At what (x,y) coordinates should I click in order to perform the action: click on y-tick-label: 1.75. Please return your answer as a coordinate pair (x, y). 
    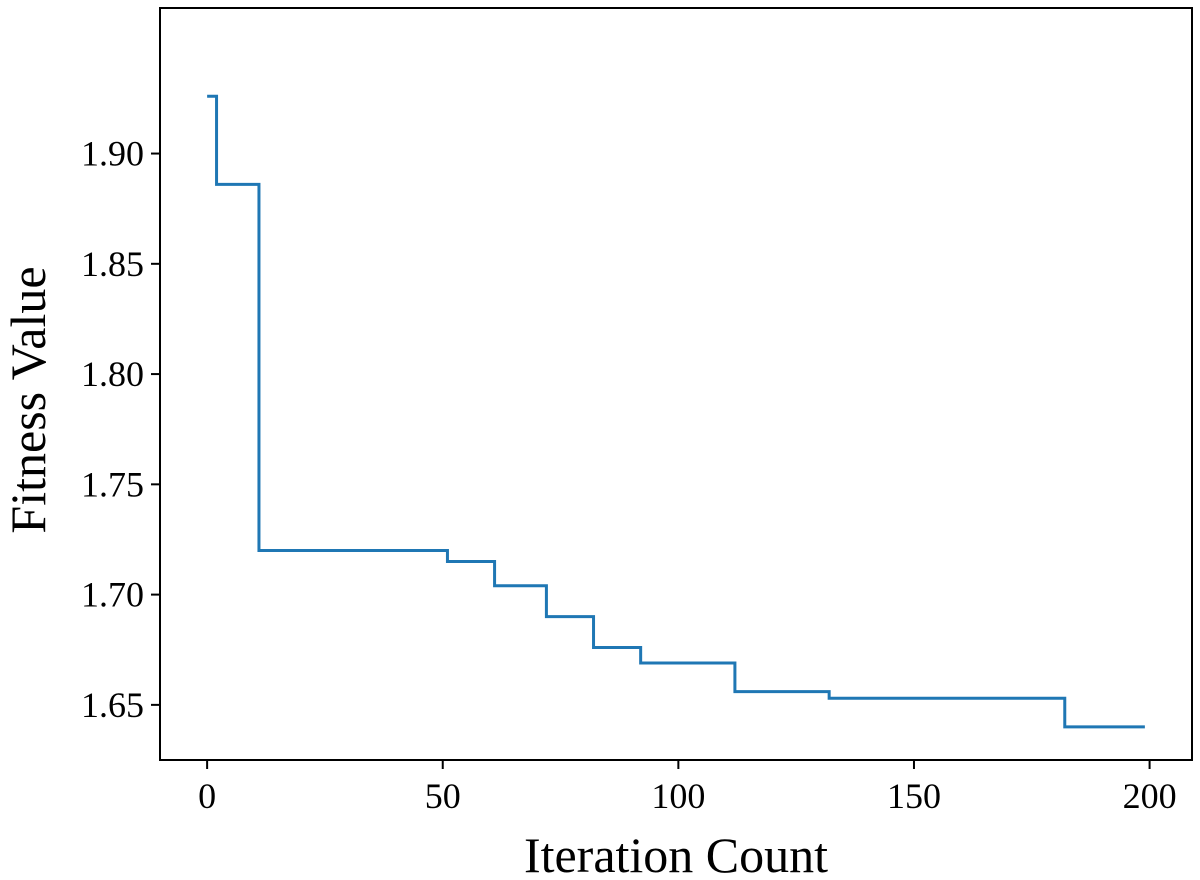
    Looking at the image, I should click on (112, 484).